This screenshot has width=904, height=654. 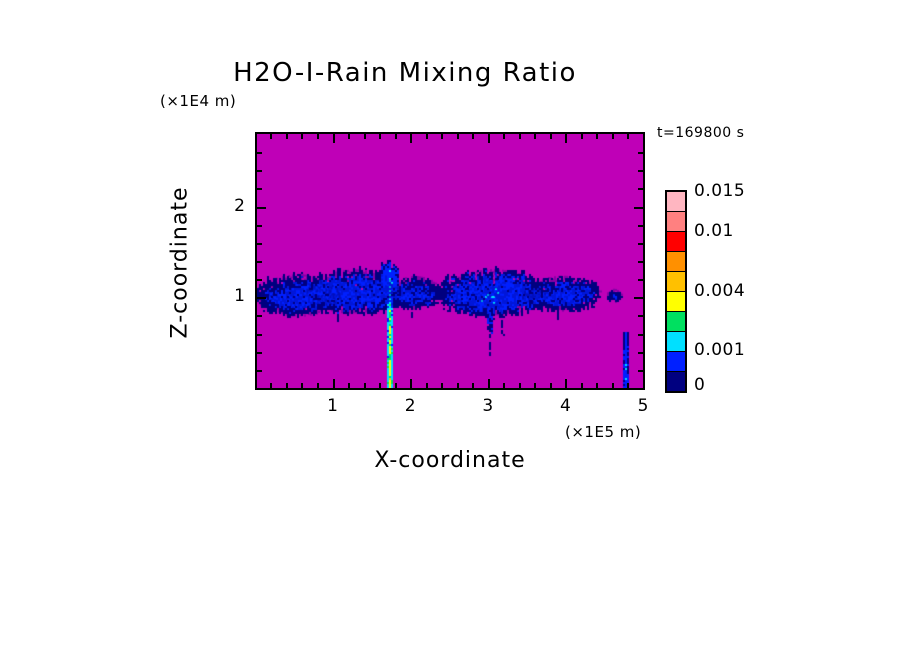 I want to click on colorbar, so click(x=676, y=291).